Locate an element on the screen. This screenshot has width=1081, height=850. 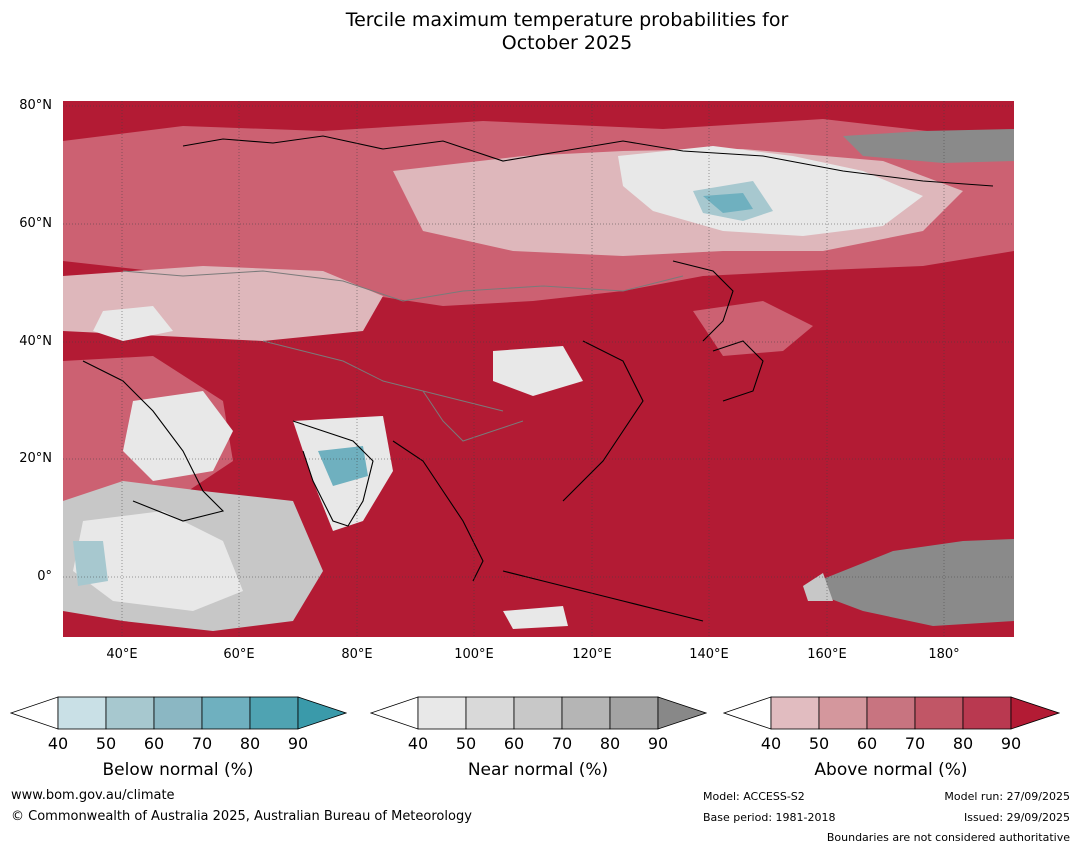
lon-label-140e: 140°E is located at coordinates (709, 654).